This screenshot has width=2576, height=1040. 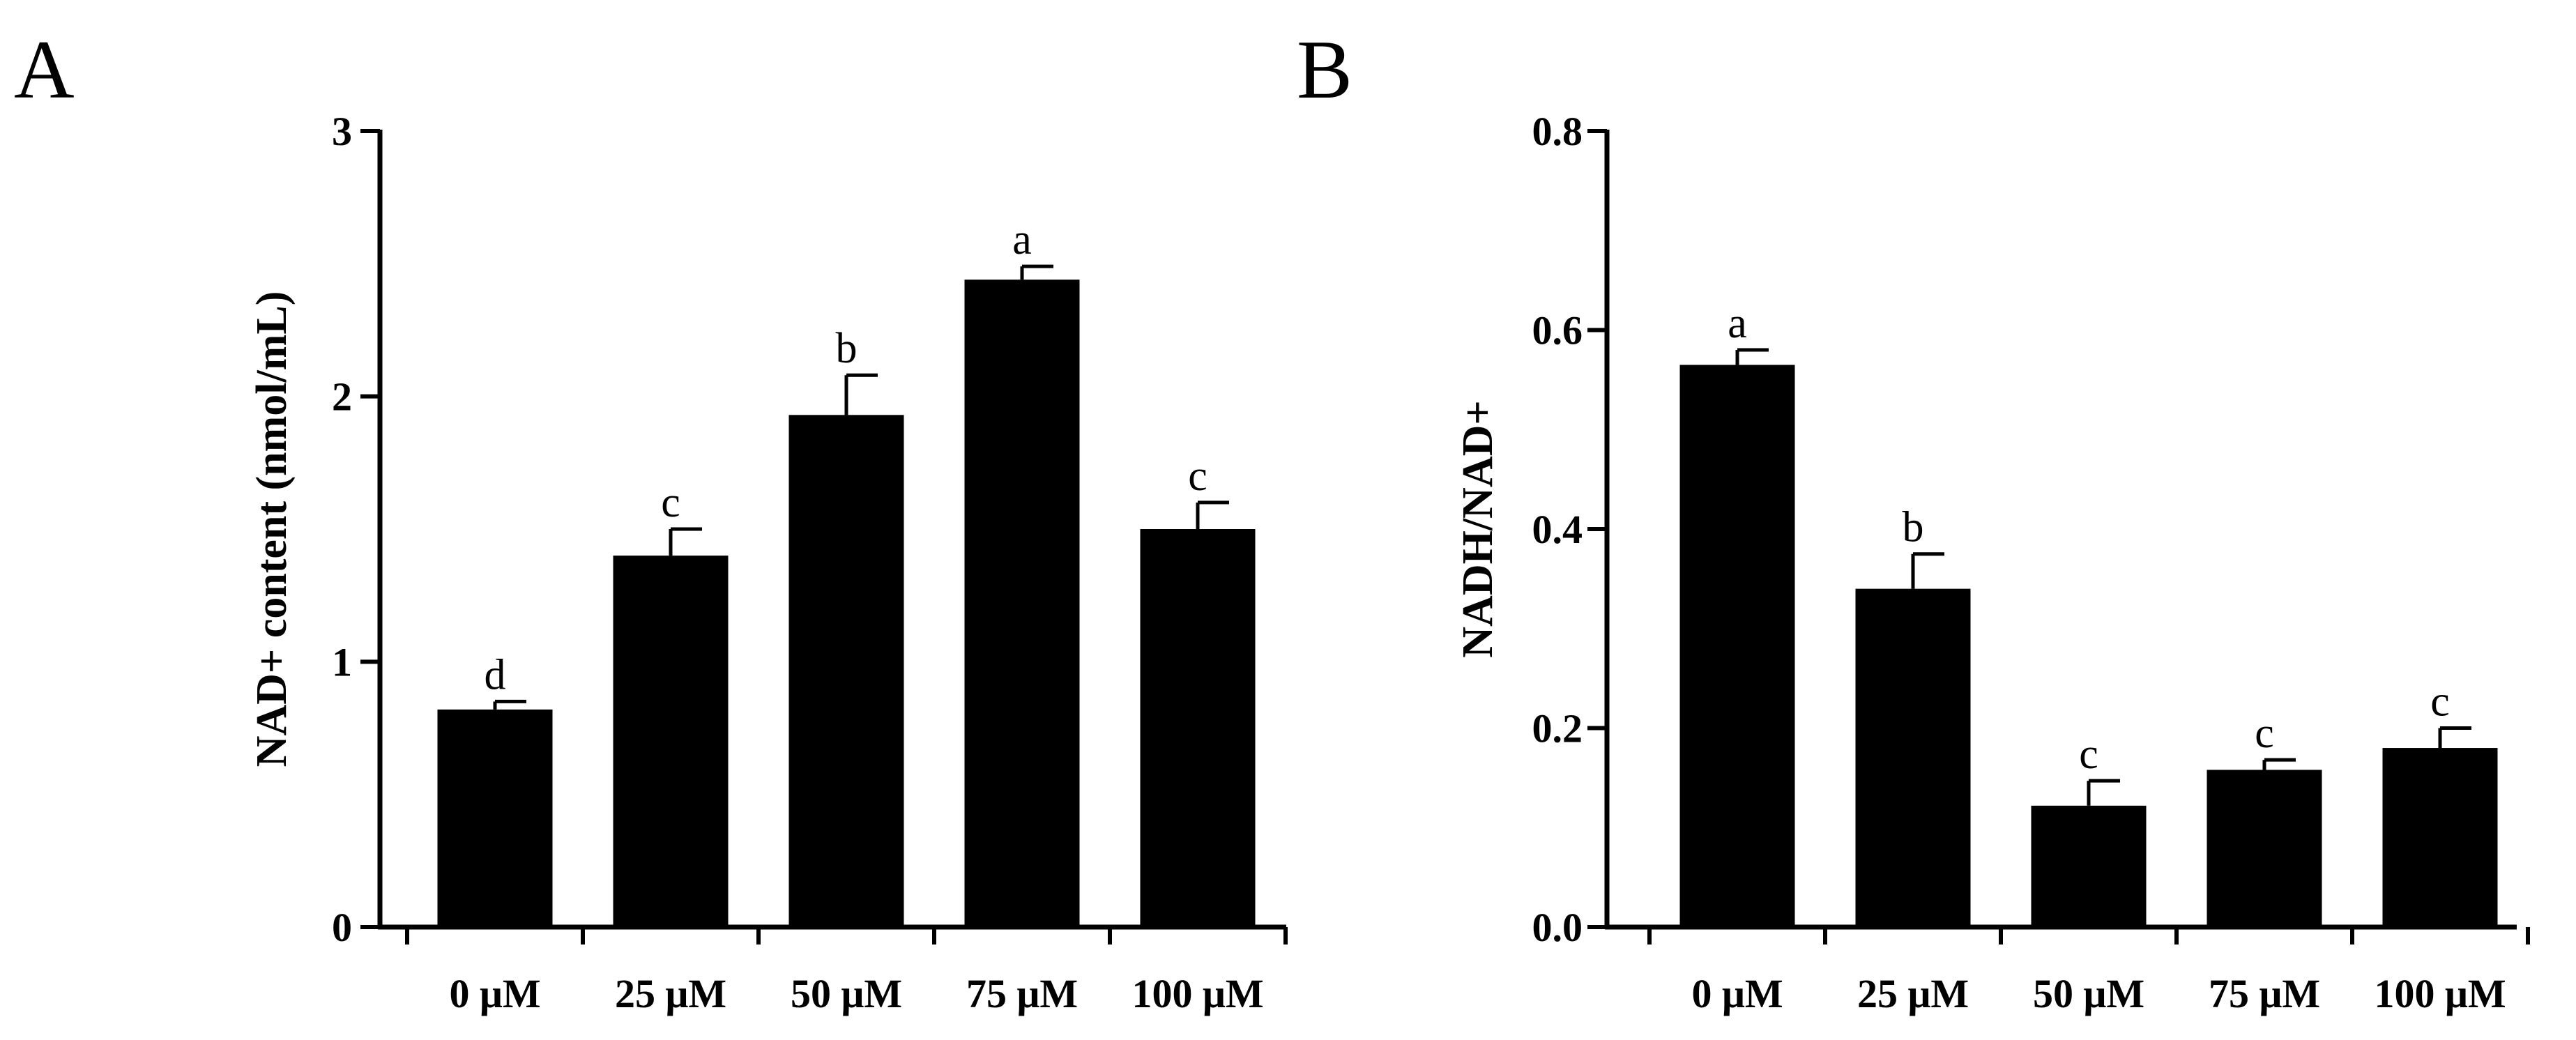 I want to click on y-tick-label: 0.8, so click(x=1558, y=131).